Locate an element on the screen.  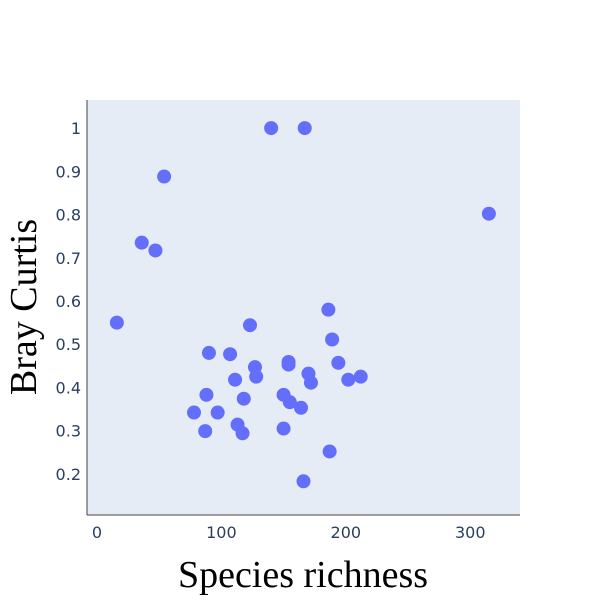
x-axis-title: Species richness is located at coordinates (303, 575).